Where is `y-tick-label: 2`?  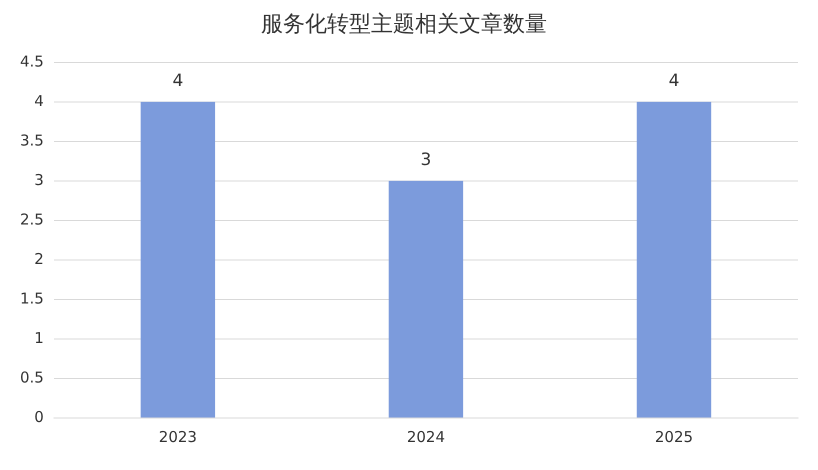 y-tick-label: 2 is located at coordinates (39, 259).